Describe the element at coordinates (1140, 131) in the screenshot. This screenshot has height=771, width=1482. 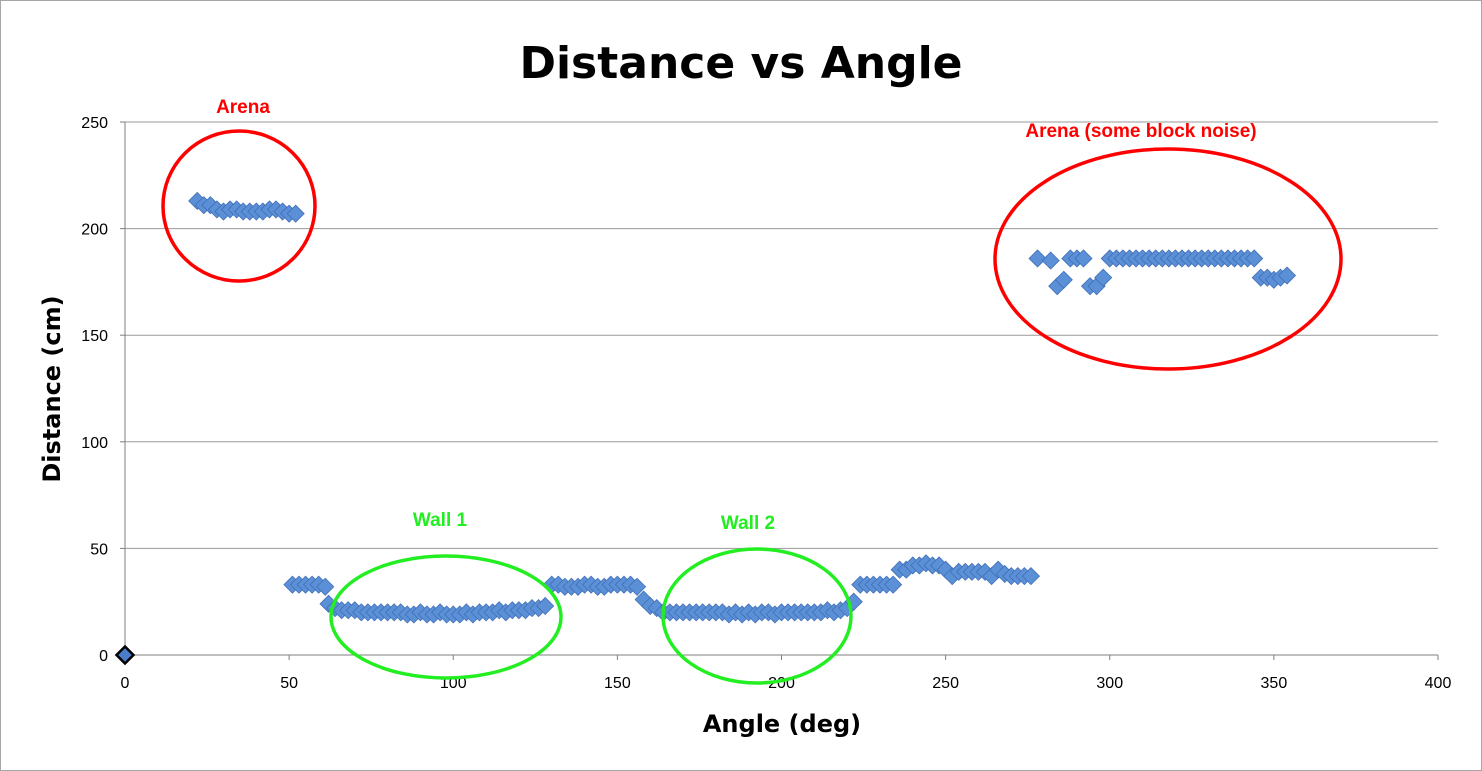
I see `annotation-arena-noise-label: Arena (some block noise)` at that location.